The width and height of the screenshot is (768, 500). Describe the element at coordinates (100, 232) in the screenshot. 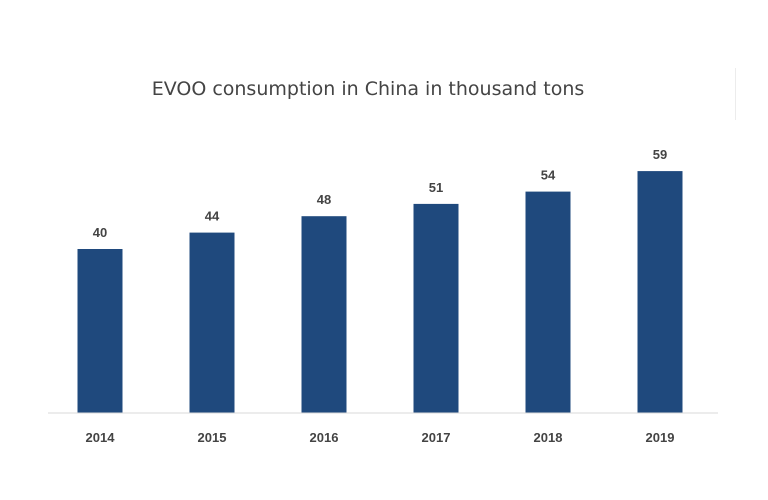

I see `data-label-2014: 40` at that location.